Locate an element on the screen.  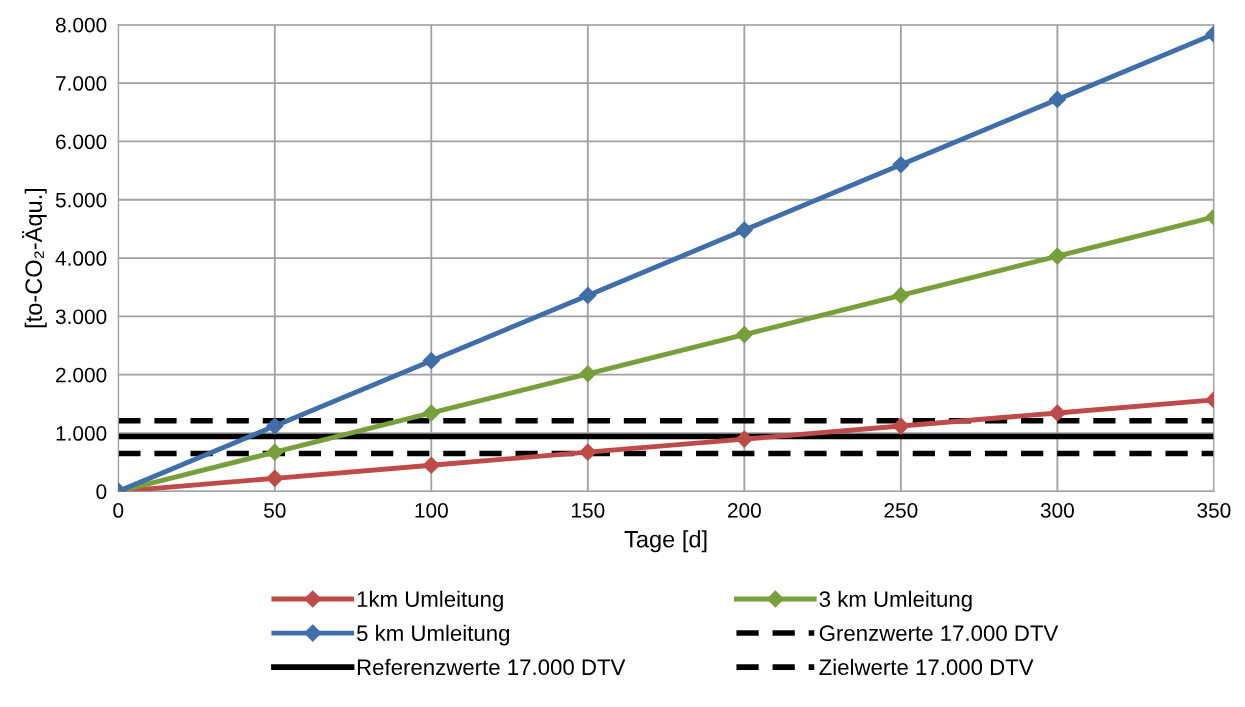
y-tick-label: 1.000 is located at coordinates (81, 433).